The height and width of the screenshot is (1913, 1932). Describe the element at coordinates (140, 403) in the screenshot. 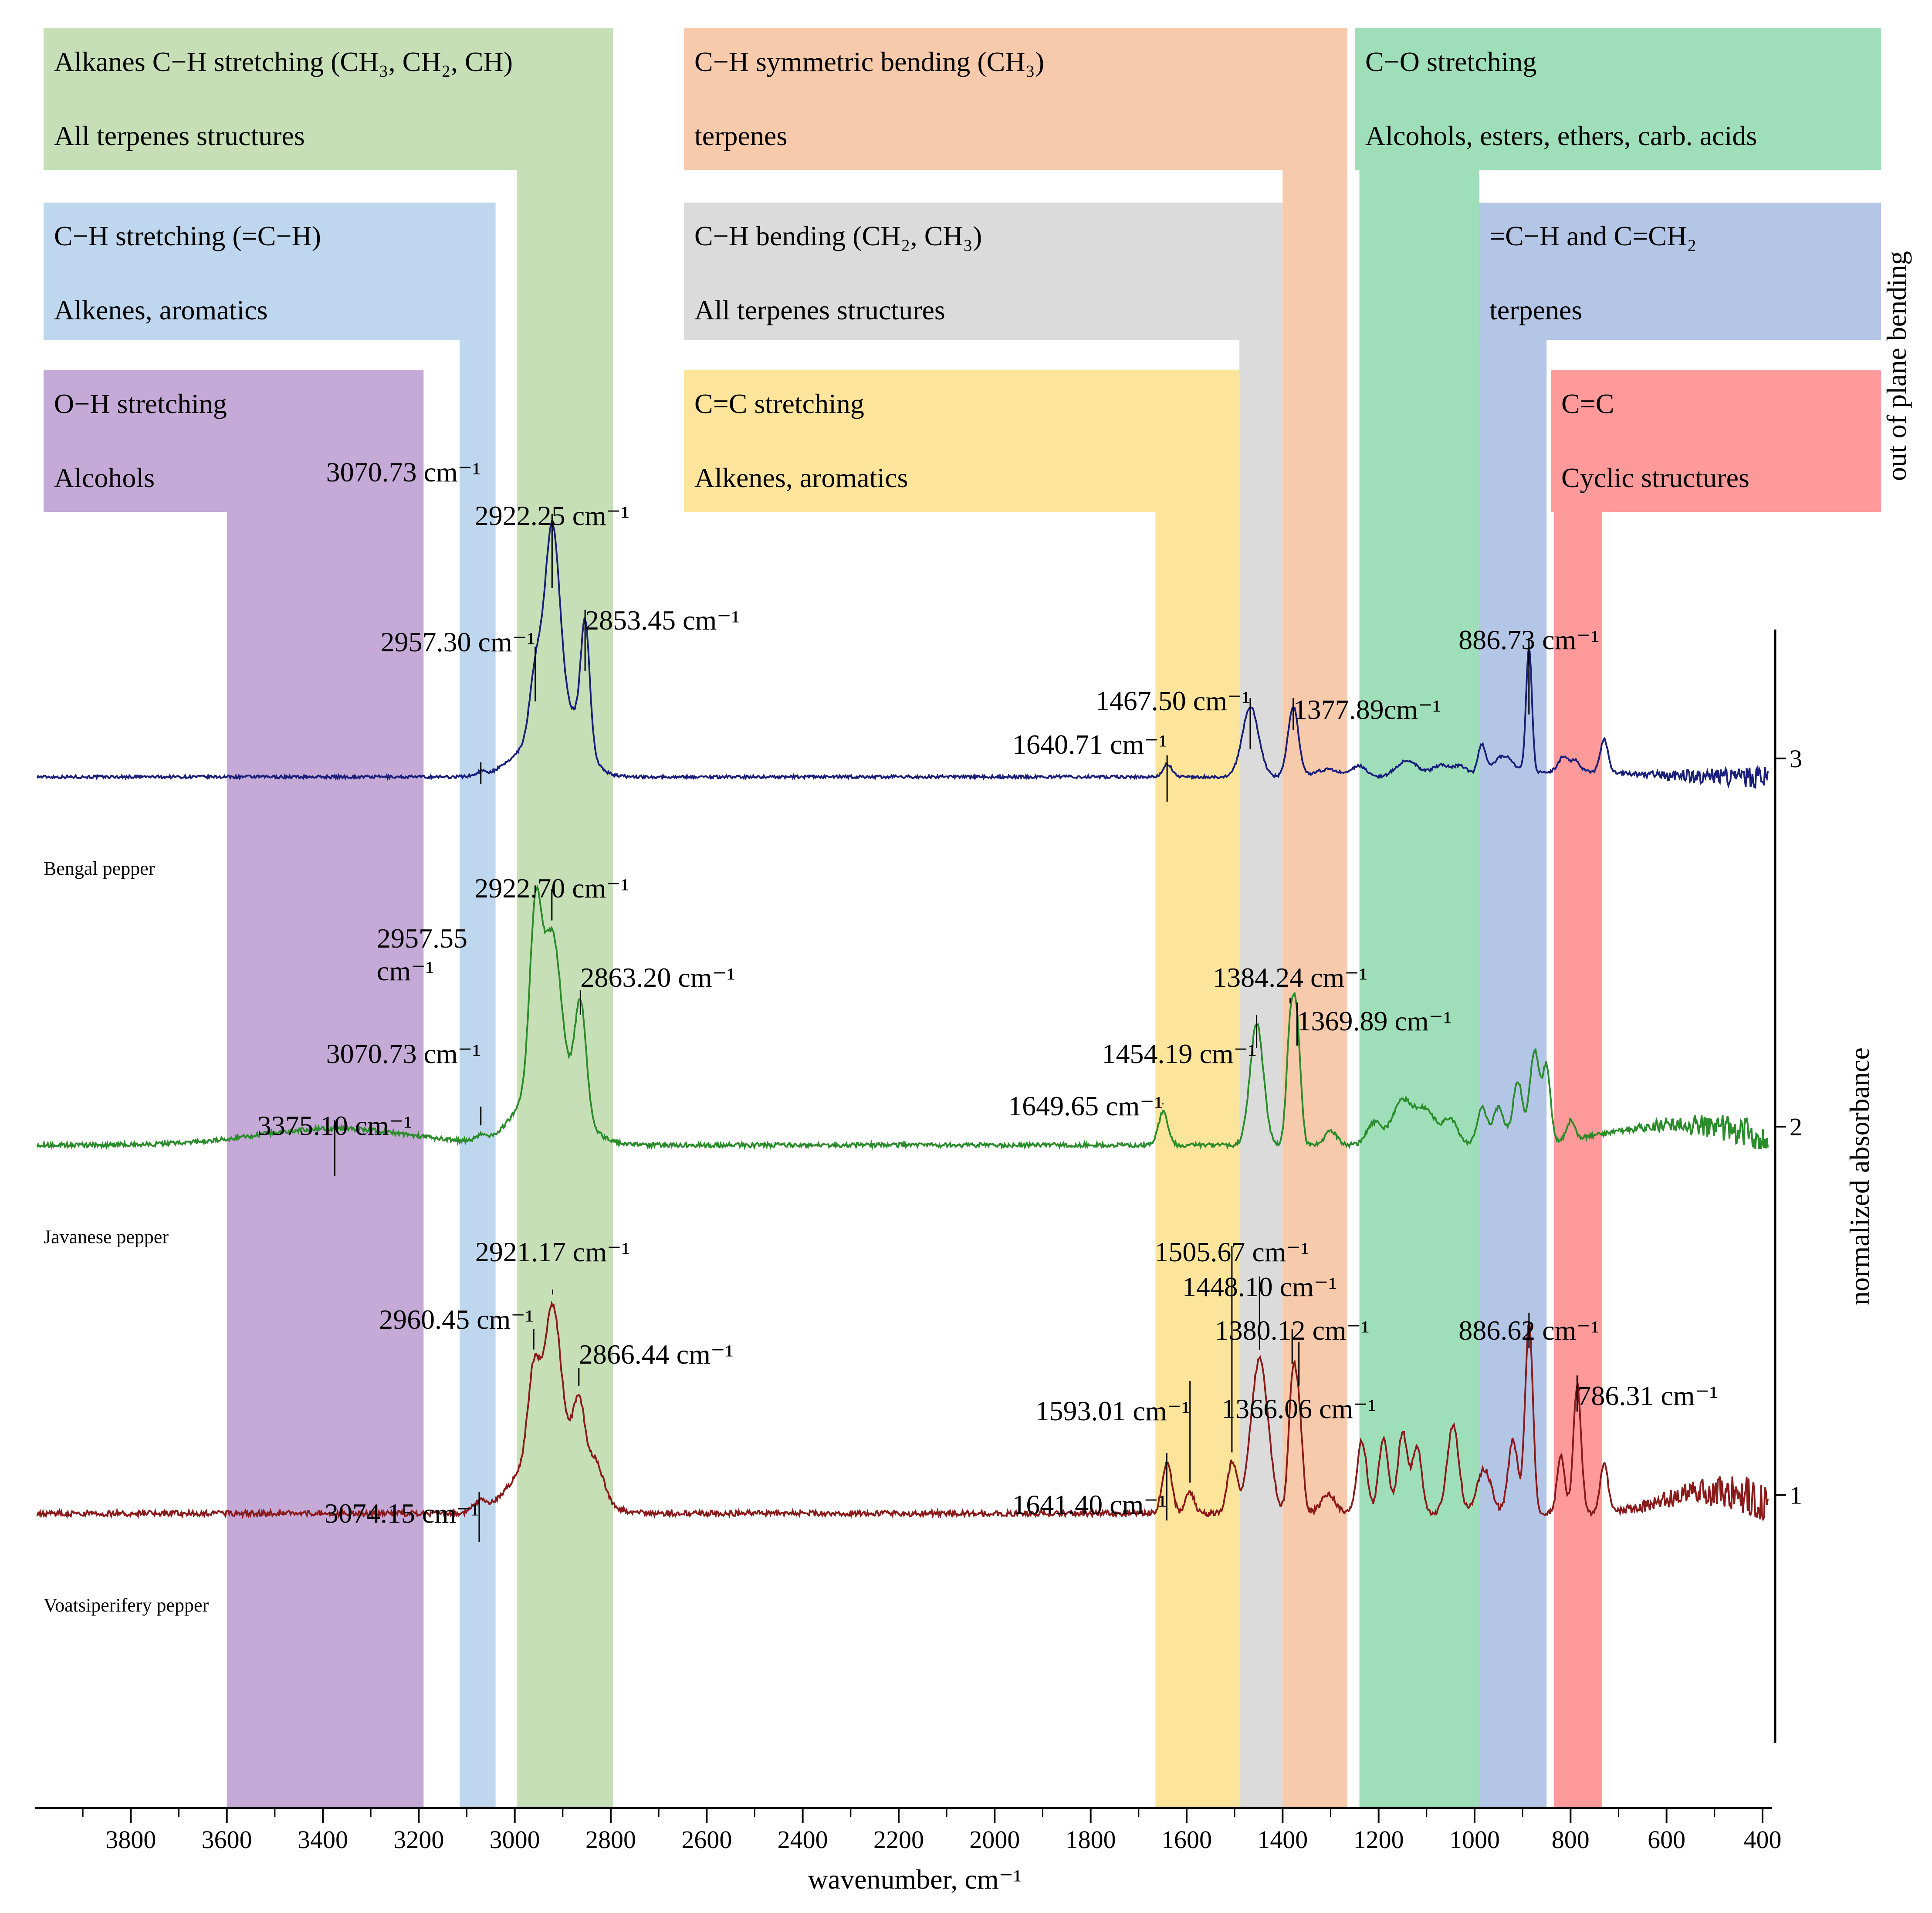

I see `band-oh-title: O−H stretching` at that location.